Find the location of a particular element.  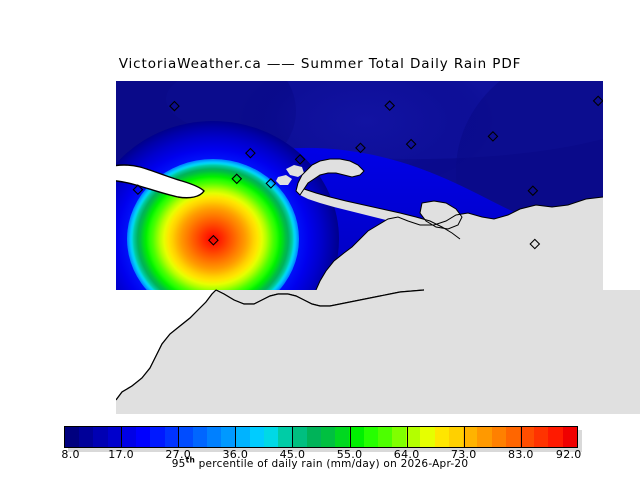

land-polygons is located at coordinates (439, 224).